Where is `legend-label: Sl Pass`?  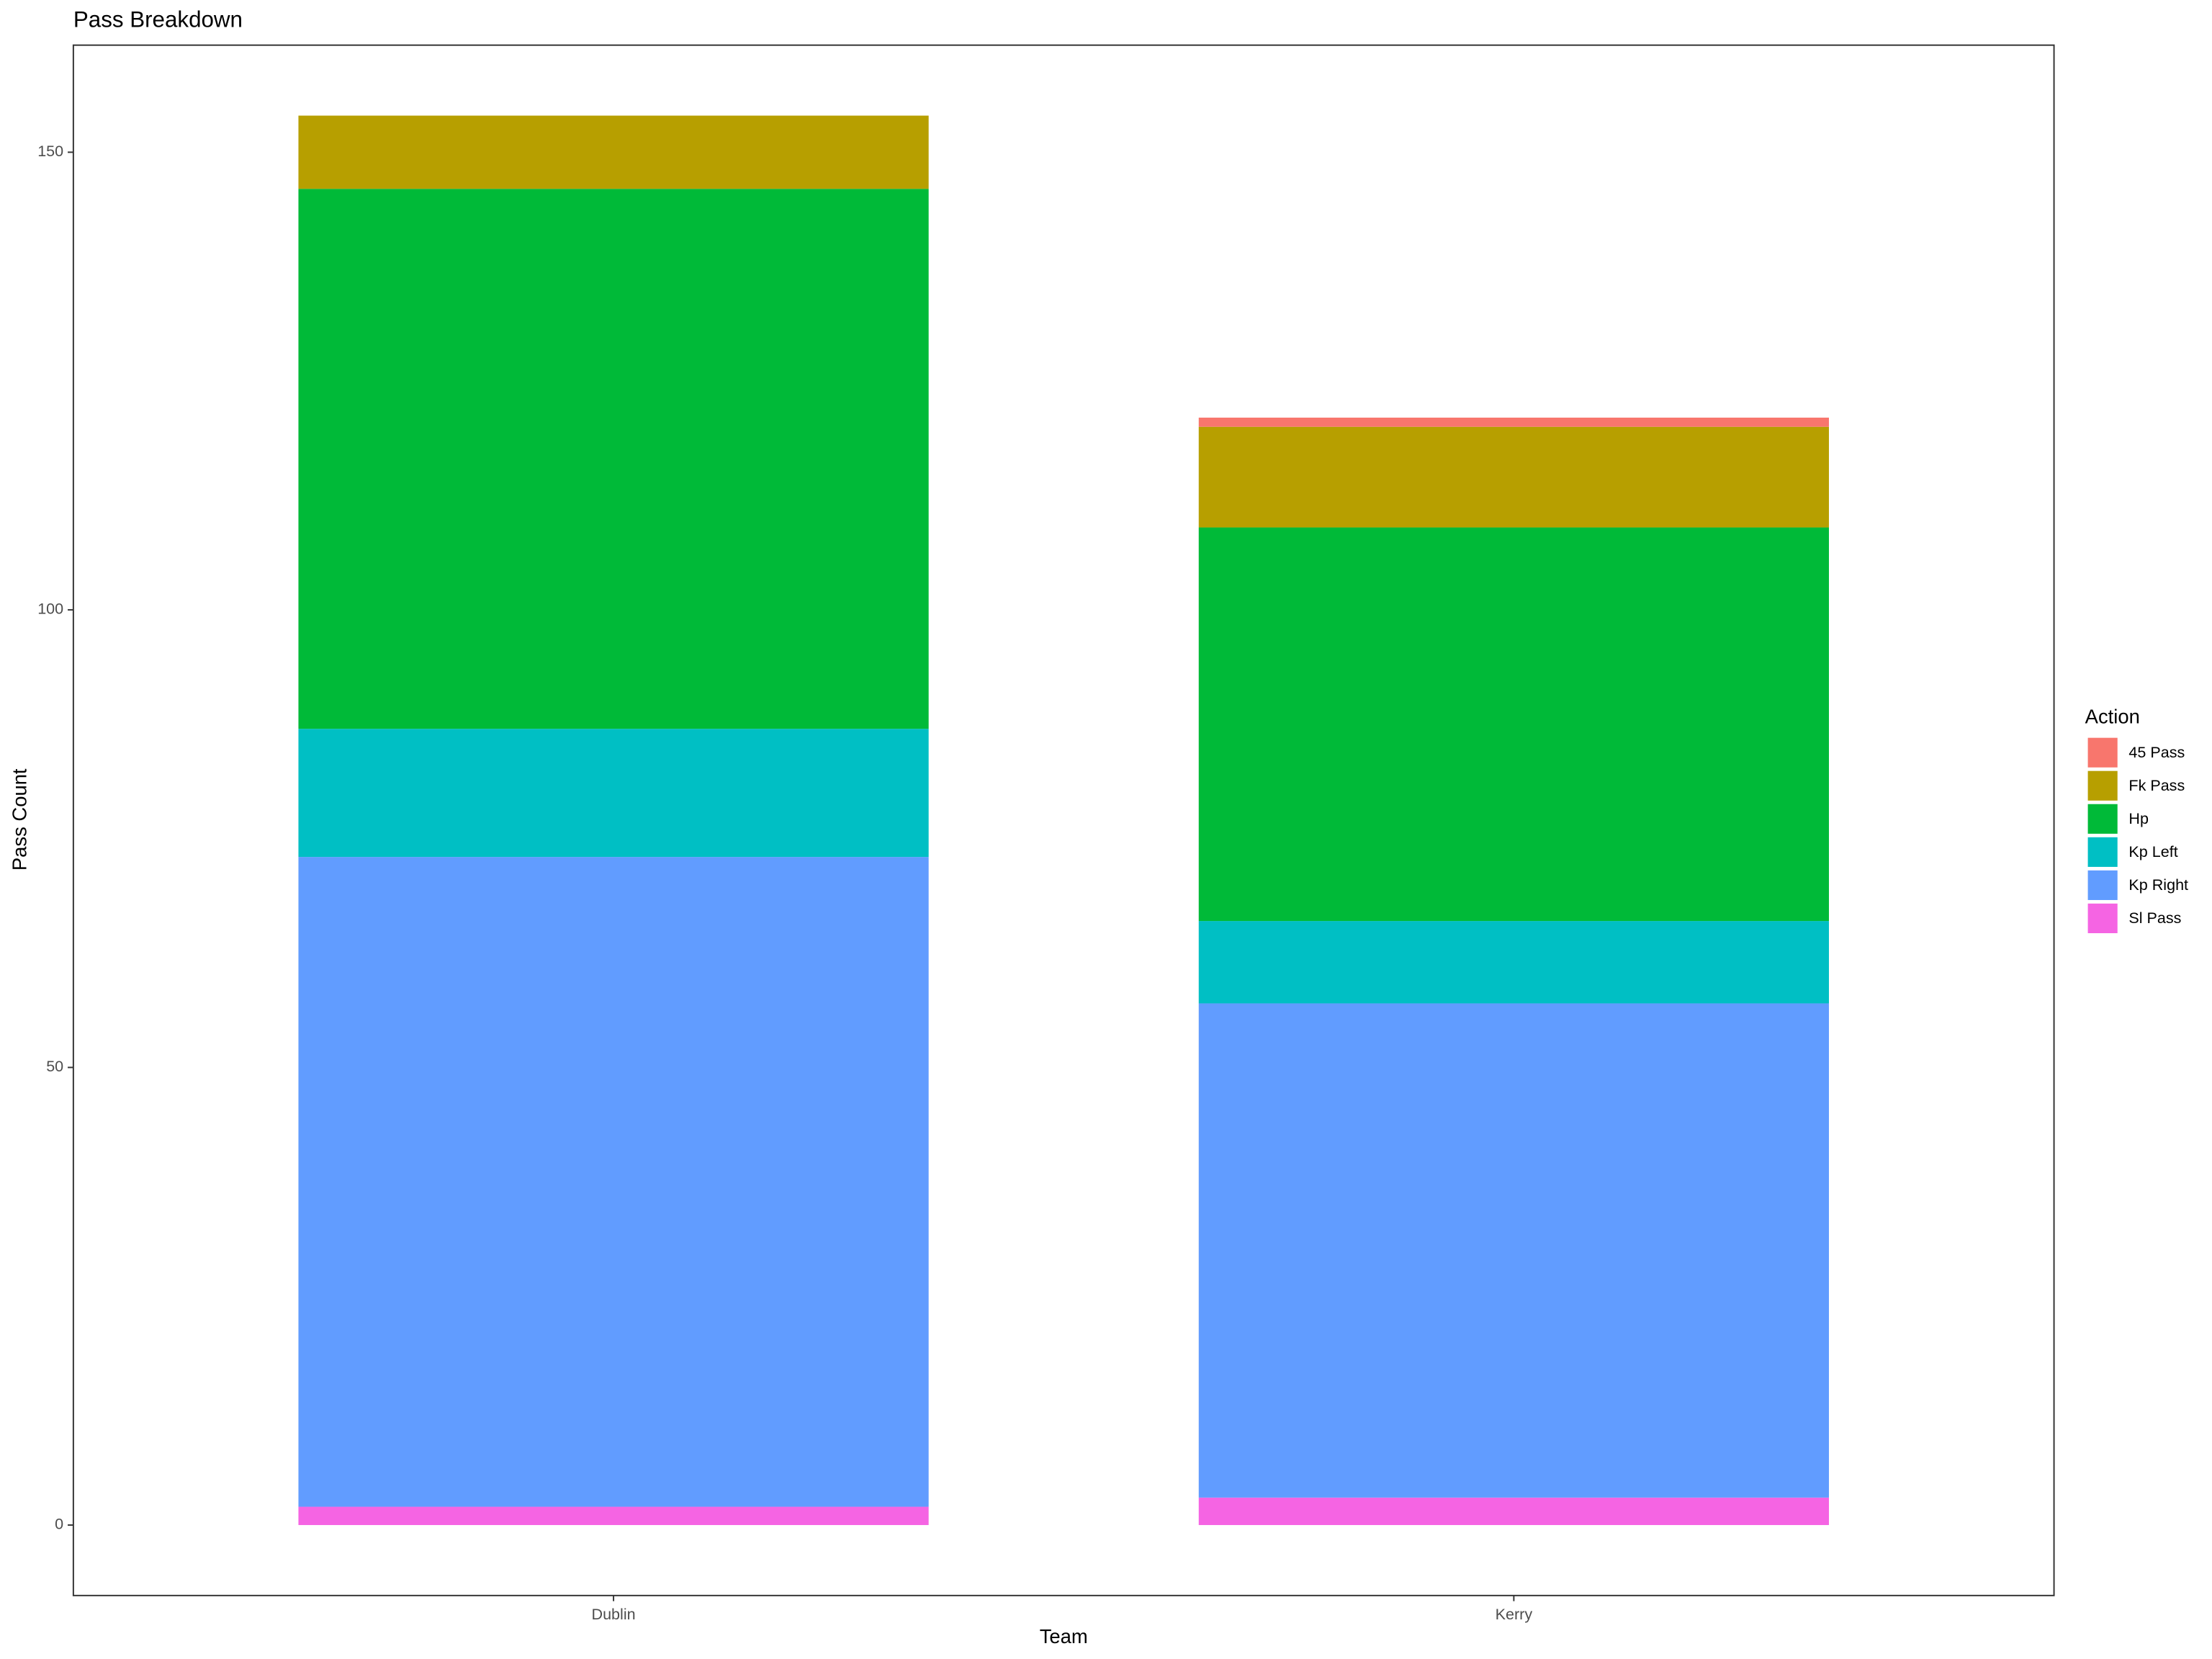 legend-label: Sl Pass is located at coordinates (2155, 918).